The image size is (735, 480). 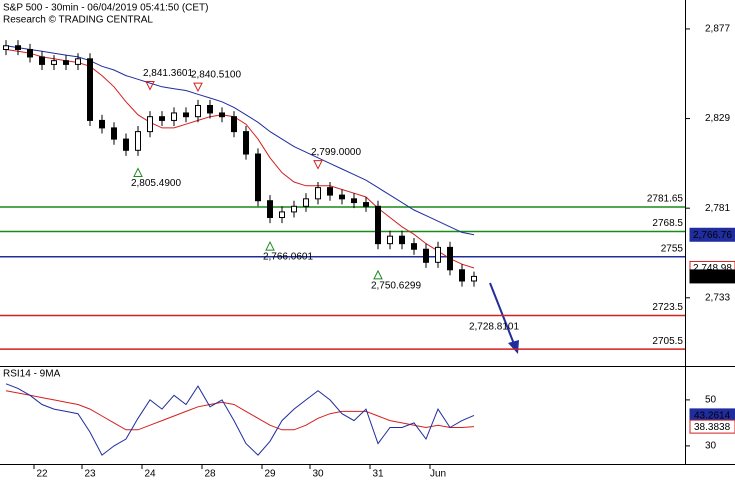 I want to click on annotation-label: 2,766.0601, so click(x=288, y=257).